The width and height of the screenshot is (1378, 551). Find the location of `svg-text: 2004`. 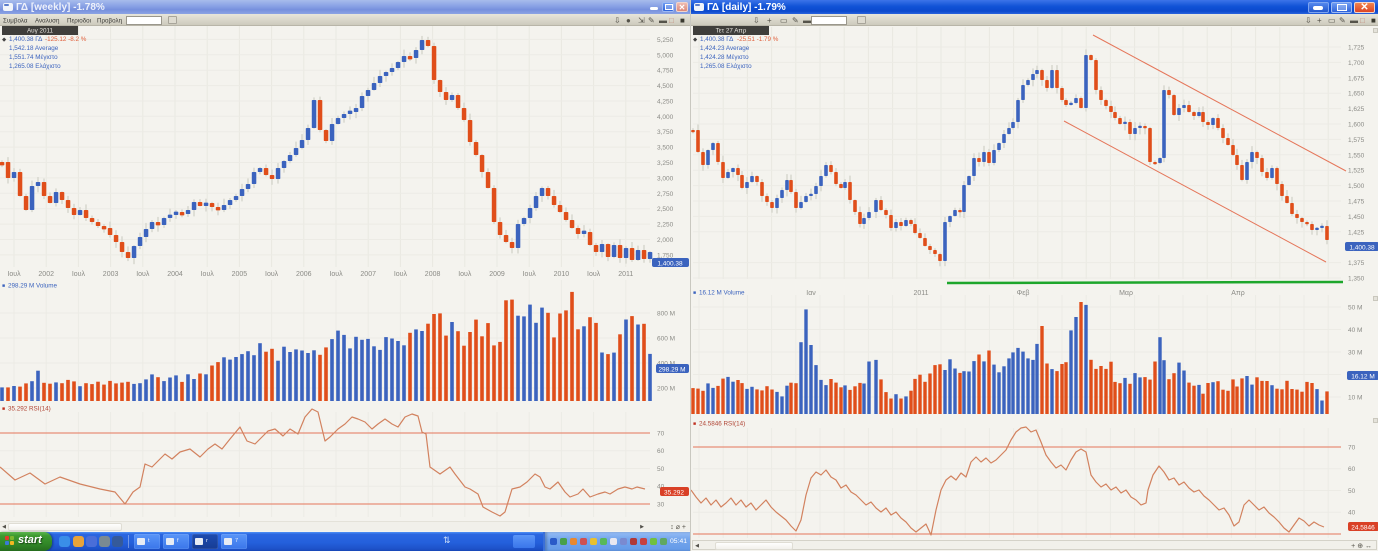

svg-text: 2004 is located at coordinates (175, 274).